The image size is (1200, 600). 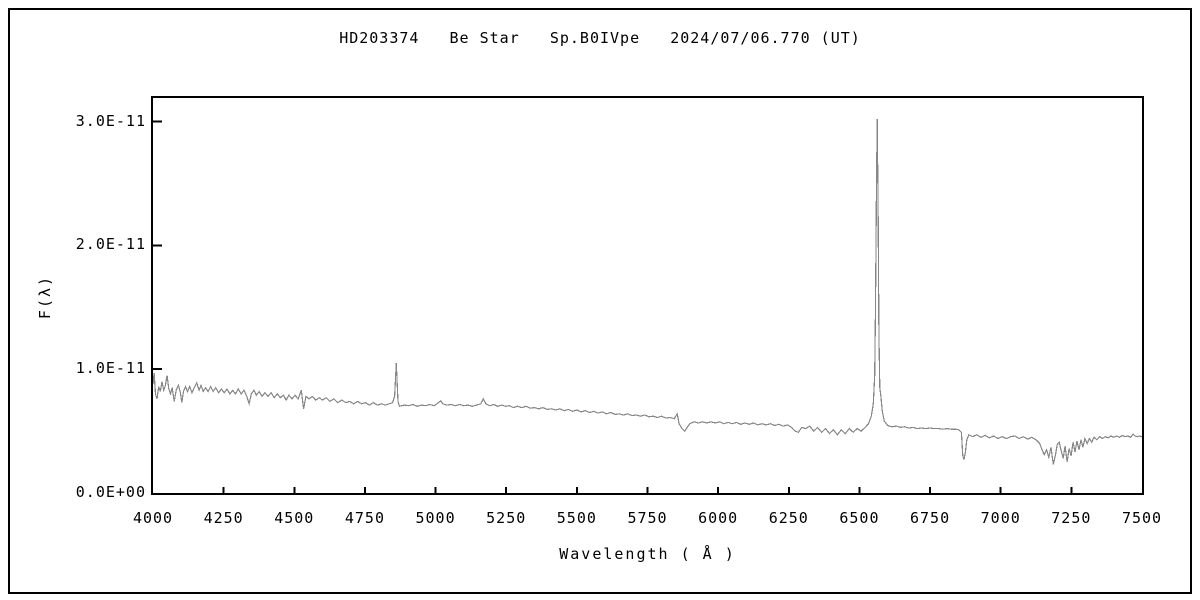 I want to click on x-tick-label: 5500, so click(x=576, y=518).